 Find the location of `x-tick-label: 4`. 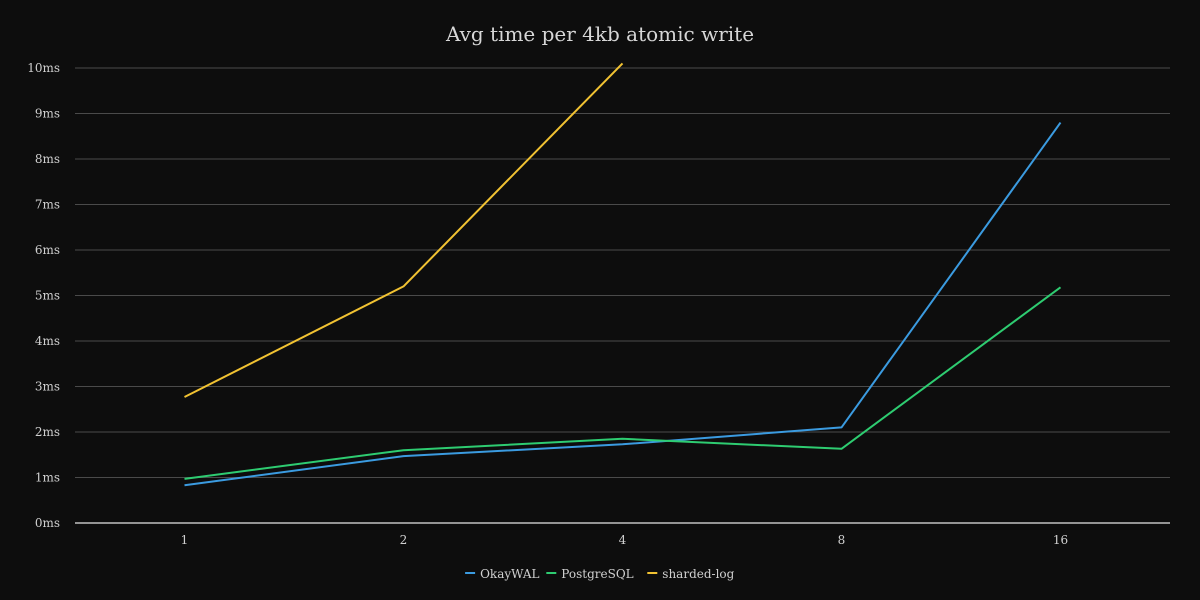

x-tick-label: 4 is located at coordinates (623, 540).